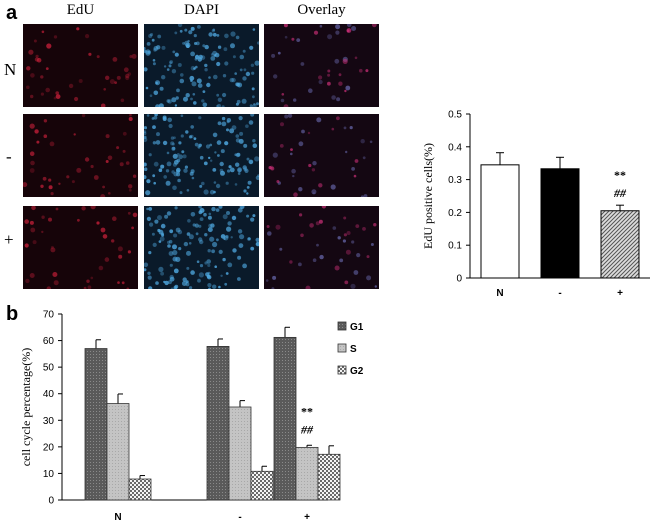 The image size is (661, 523). I want to click on legend-label-g1: G1, so click(357, 327).